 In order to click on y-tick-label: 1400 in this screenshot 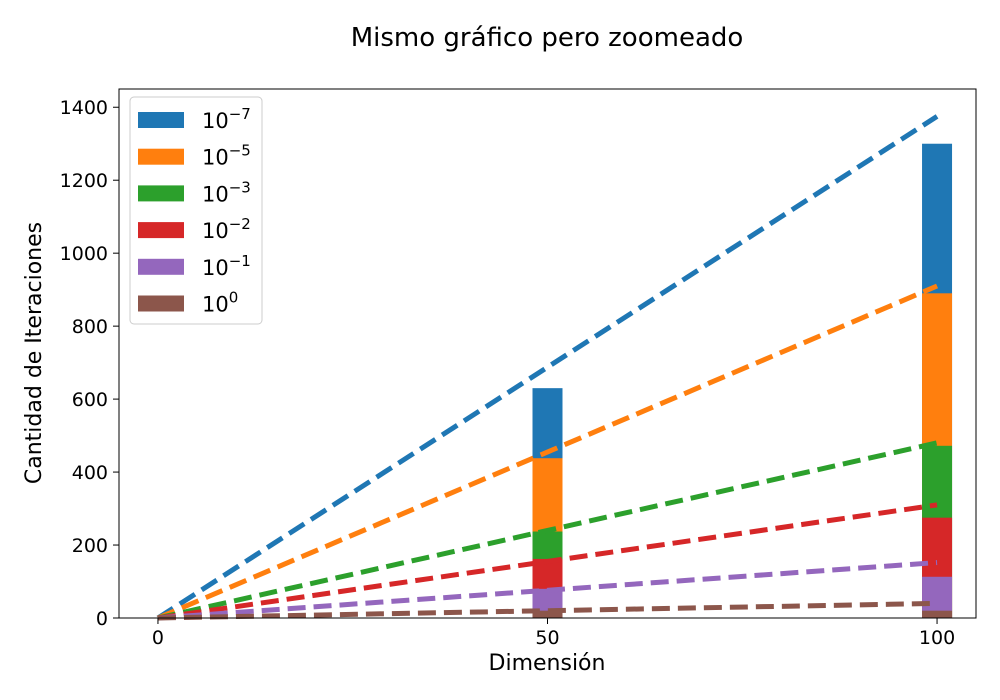, I will do `click(84, 108)`.